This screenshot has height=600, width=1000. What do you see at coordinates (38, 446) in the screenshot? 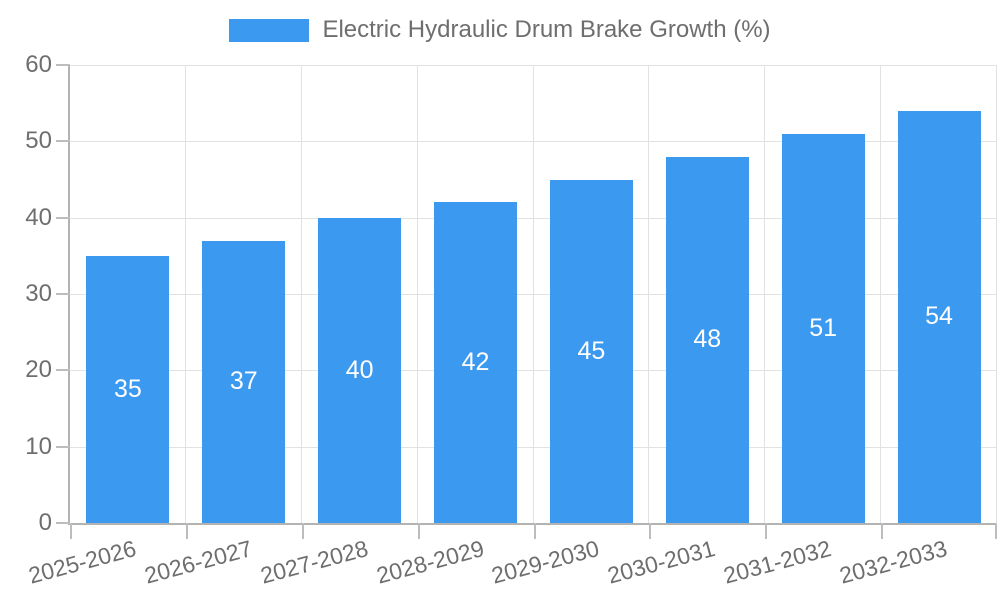
I see `y-tick-label: 10` at bounding box center [38, 446].